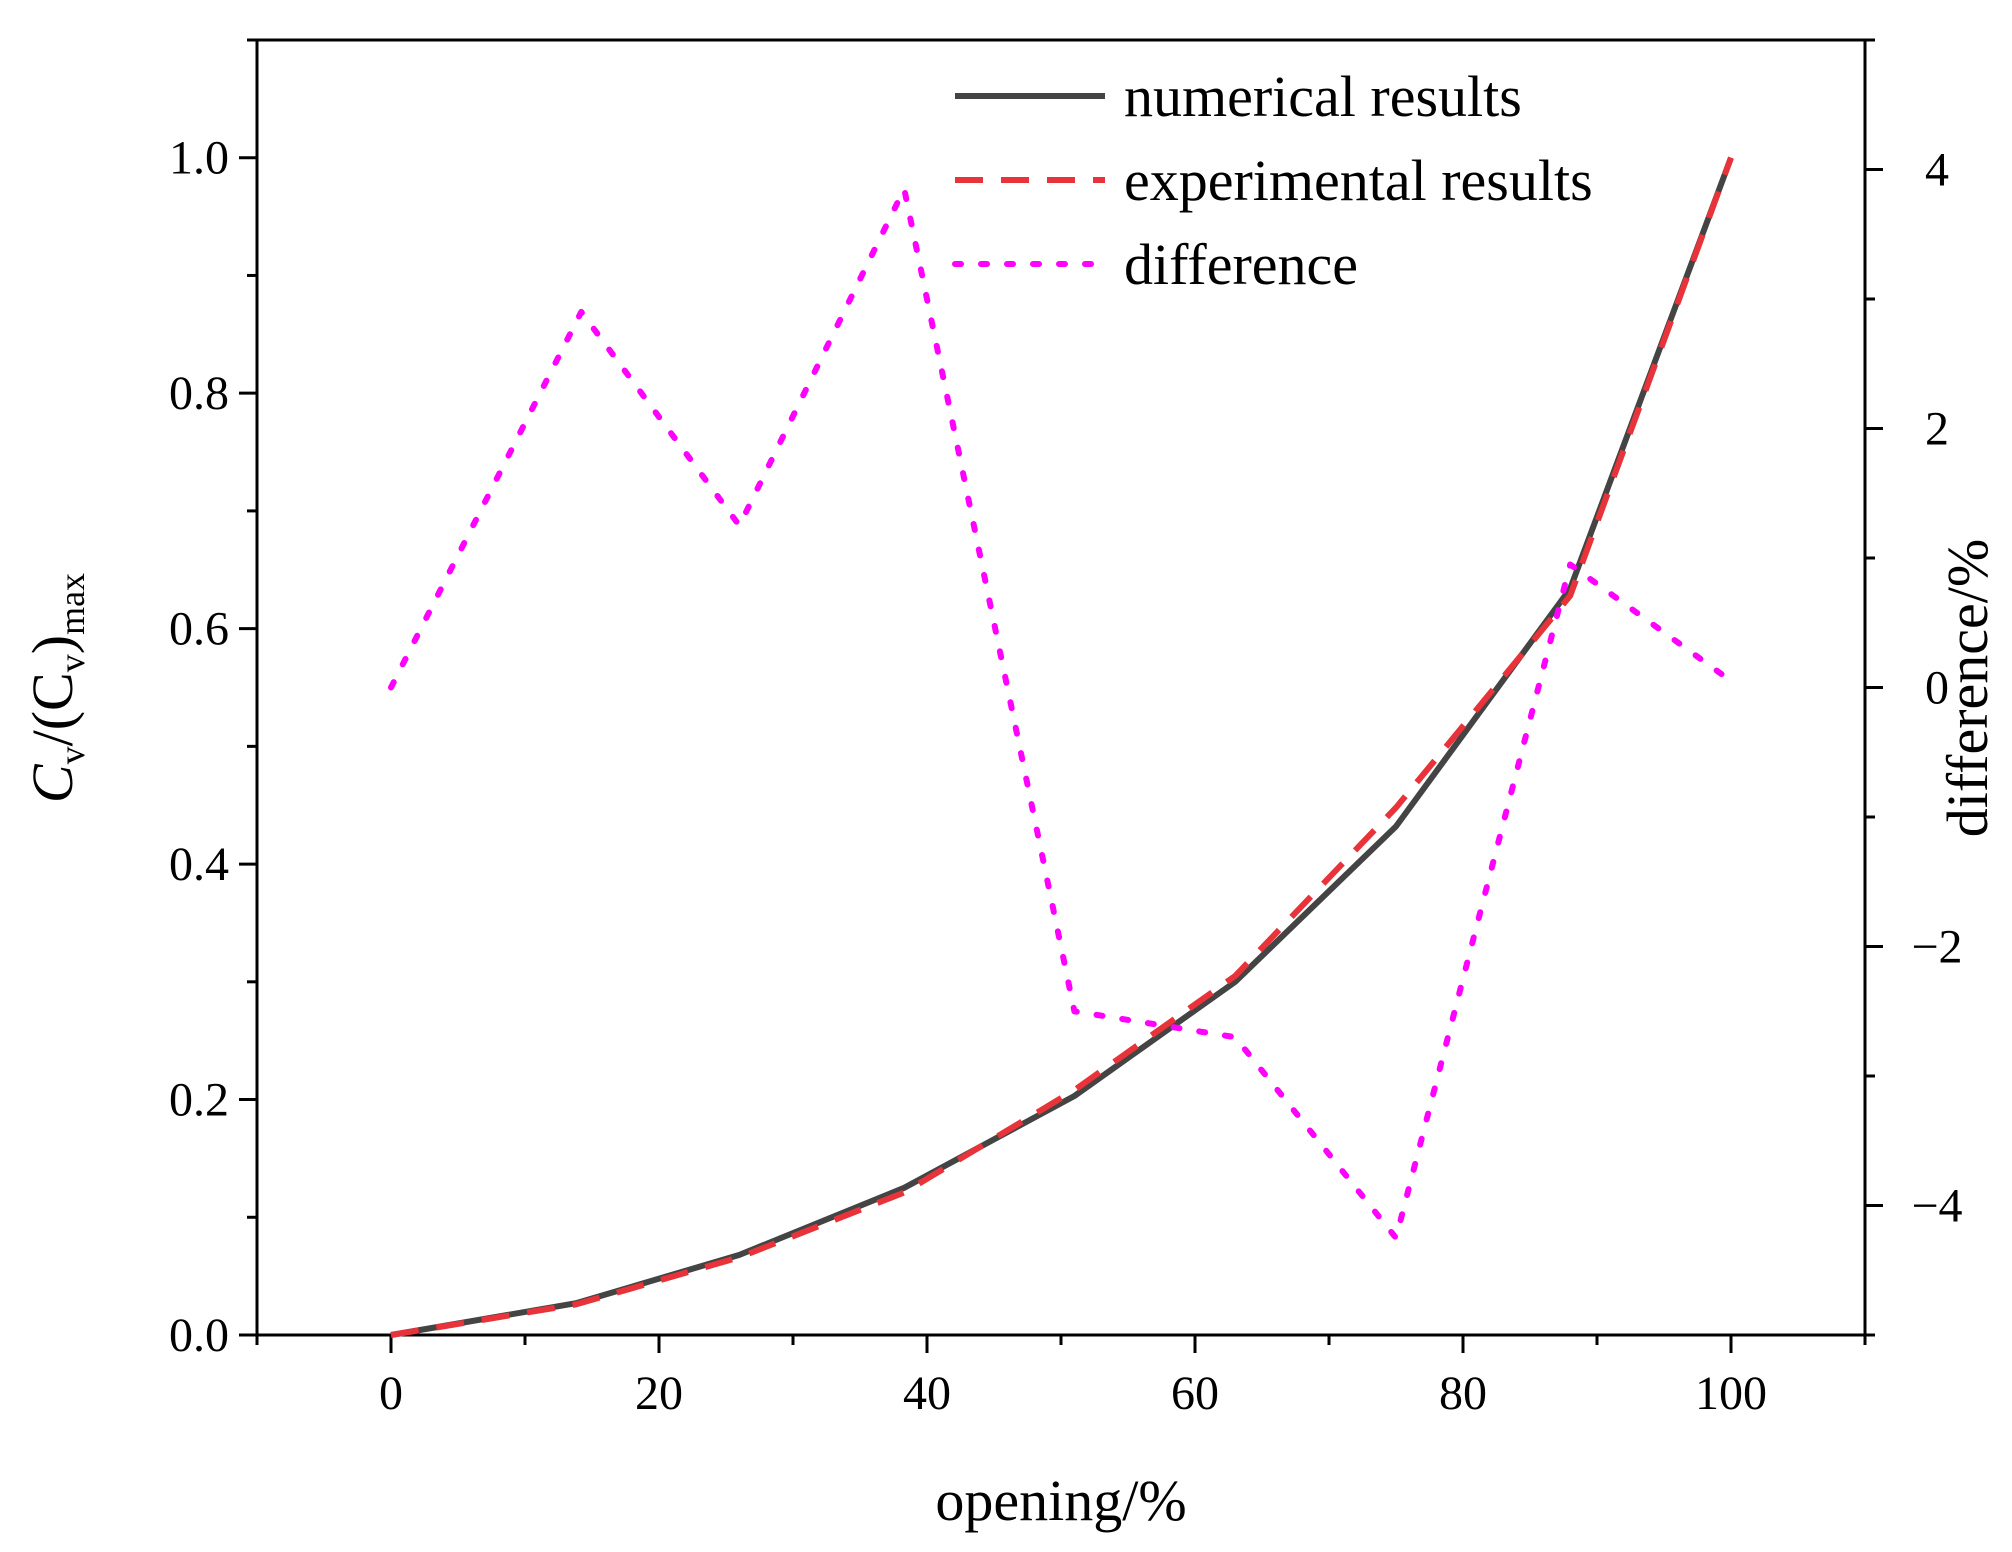 The image size is (2012, 1552). What do you see at coordinates (72, 663) in the screenshot?
I see `y-title-v-sub2: v` at bounding box center [72, 663].